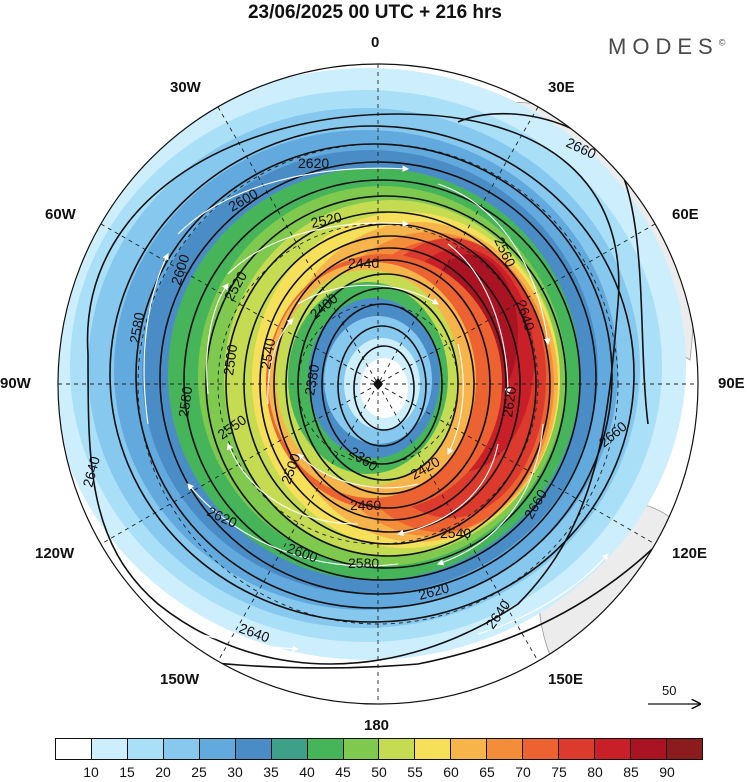 The image size is (750, 782). I want to click on reference-vector-label: 50, so click(669, 690).